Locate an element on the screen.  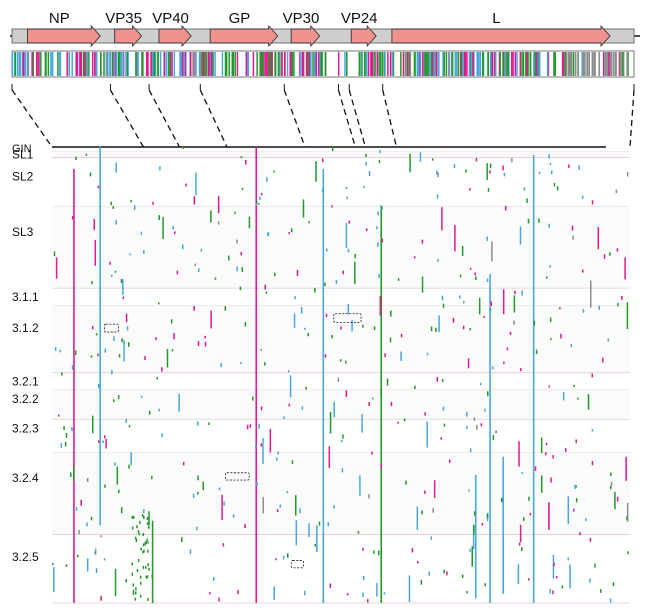
row-label-3-2-2: 3.2.2 is located at coordinates (25, 399).